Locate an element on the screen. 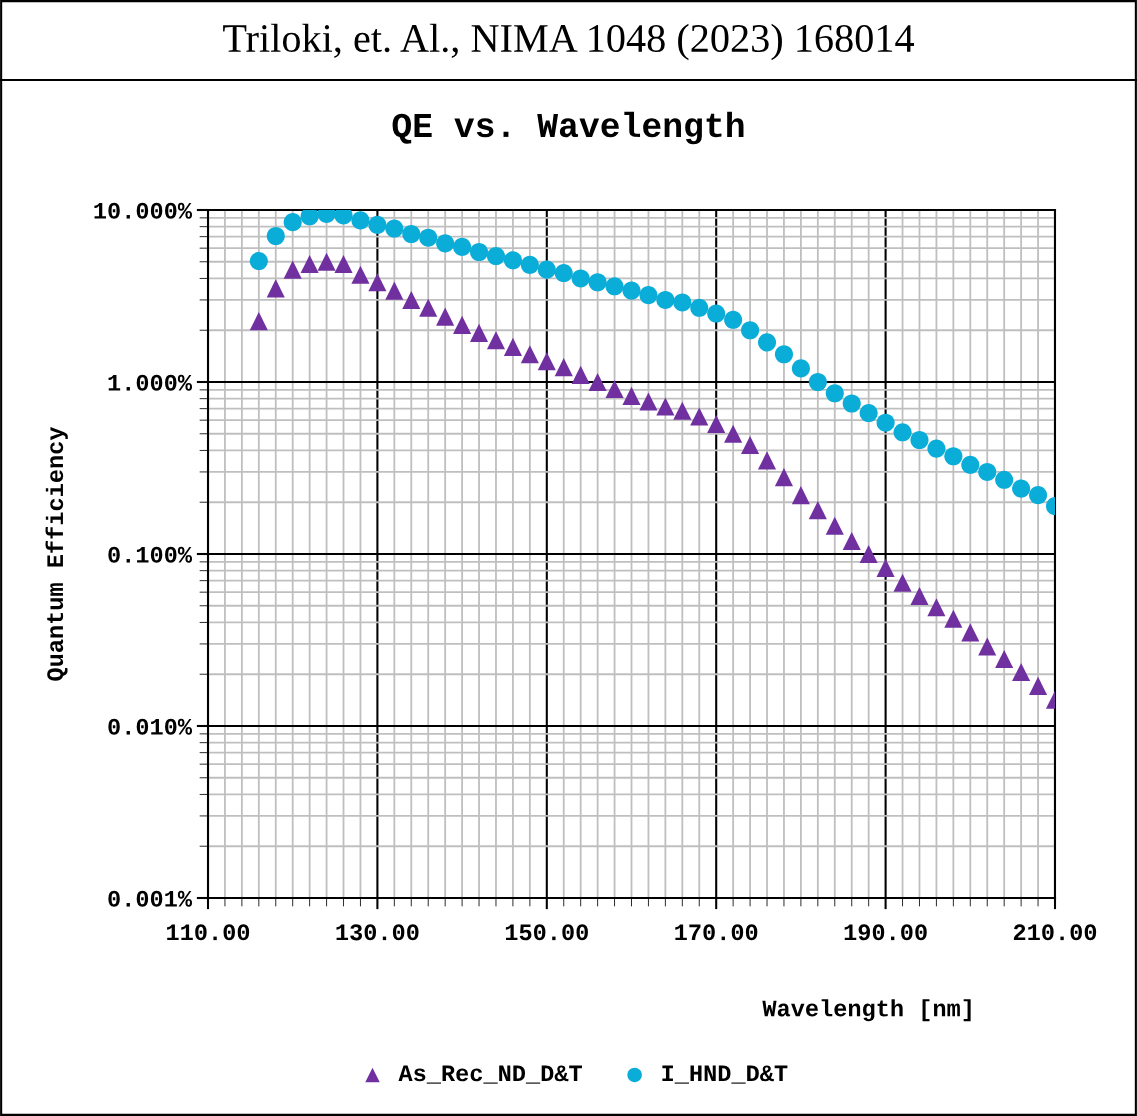  x-axis-title: Wavelength [nm] is located at coordinates (866, 1010).